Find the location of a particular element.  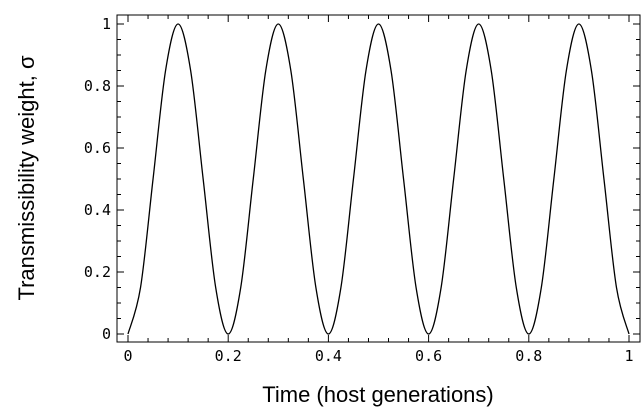

x-tick-label: 0.6 is located at coordinates (428, 356).